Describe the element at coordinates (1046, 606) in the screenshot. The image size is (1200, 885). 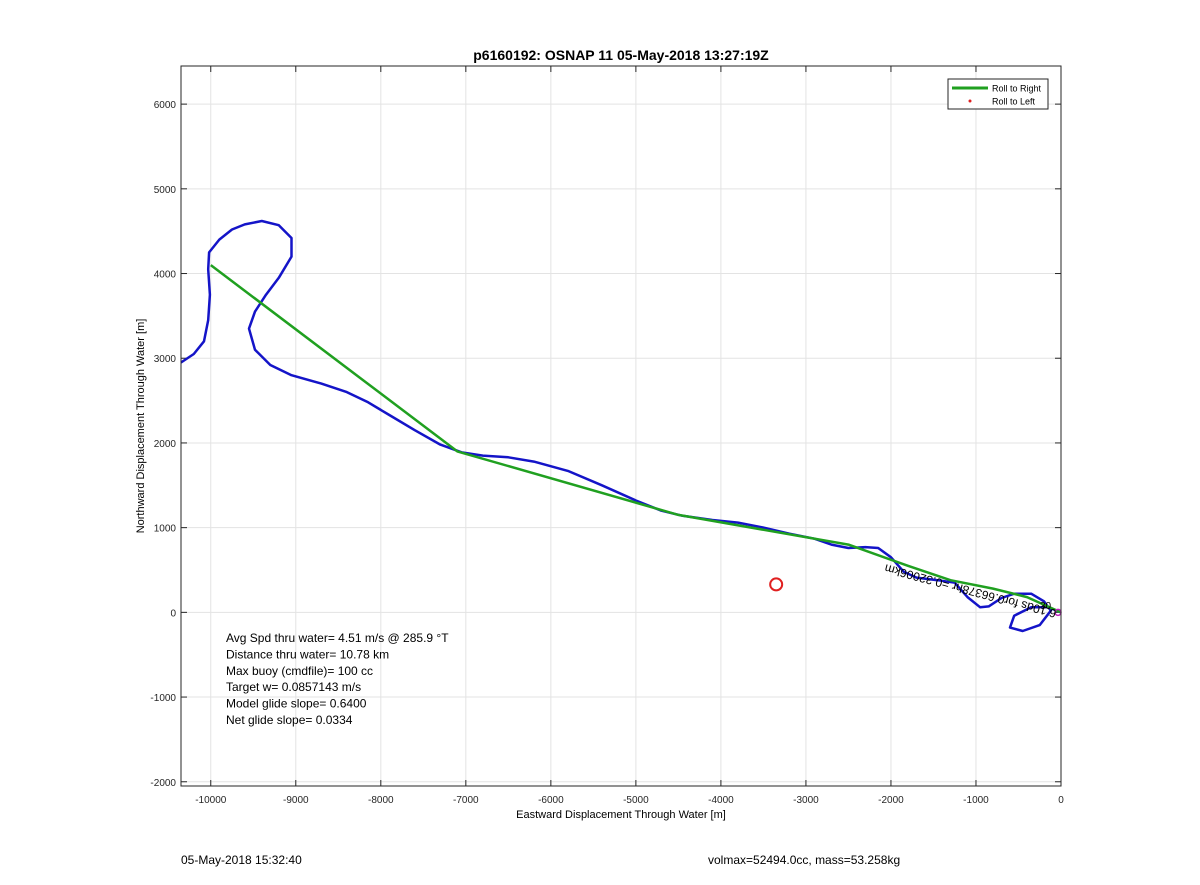
I see `marker-number-label: 30` at that location.